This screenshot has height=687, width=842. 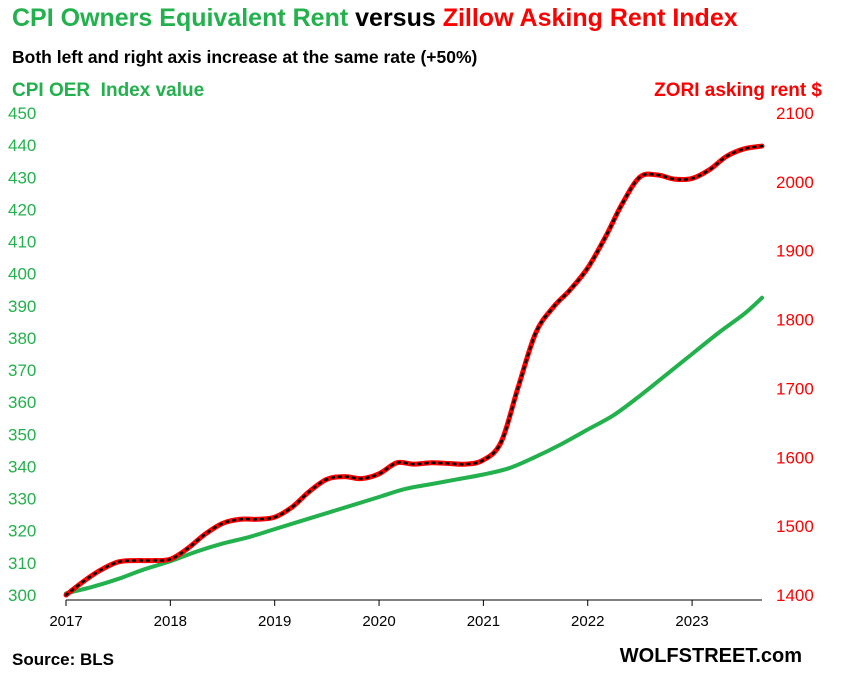 What do you see at coordinates (378, 621) in the screenshot?
I see `x-tick-label: 2020` at bounding box center [378, 621].